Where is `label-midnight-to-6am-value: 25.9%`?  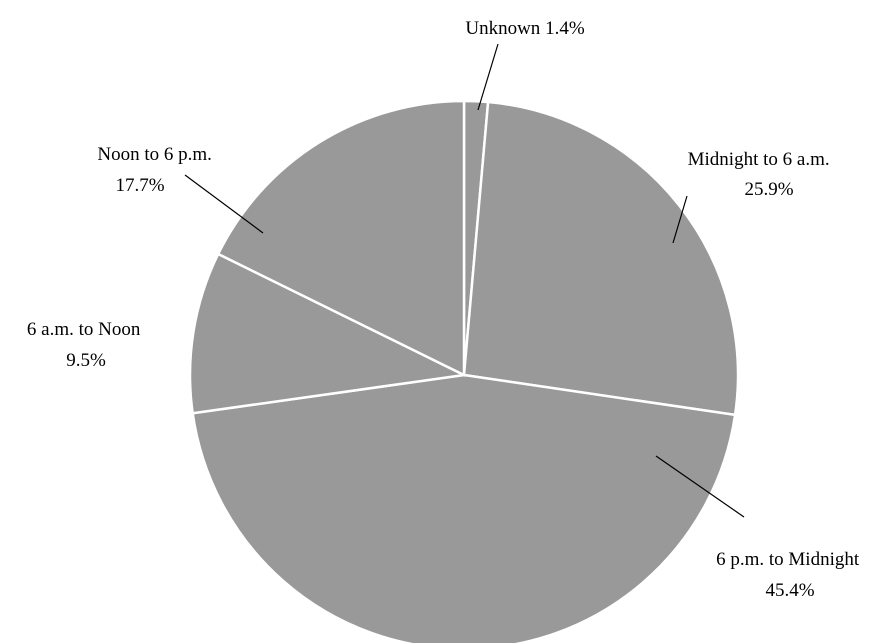 label-midnight-to-6am-value: 25.9% is located at coordinates (768, 189).